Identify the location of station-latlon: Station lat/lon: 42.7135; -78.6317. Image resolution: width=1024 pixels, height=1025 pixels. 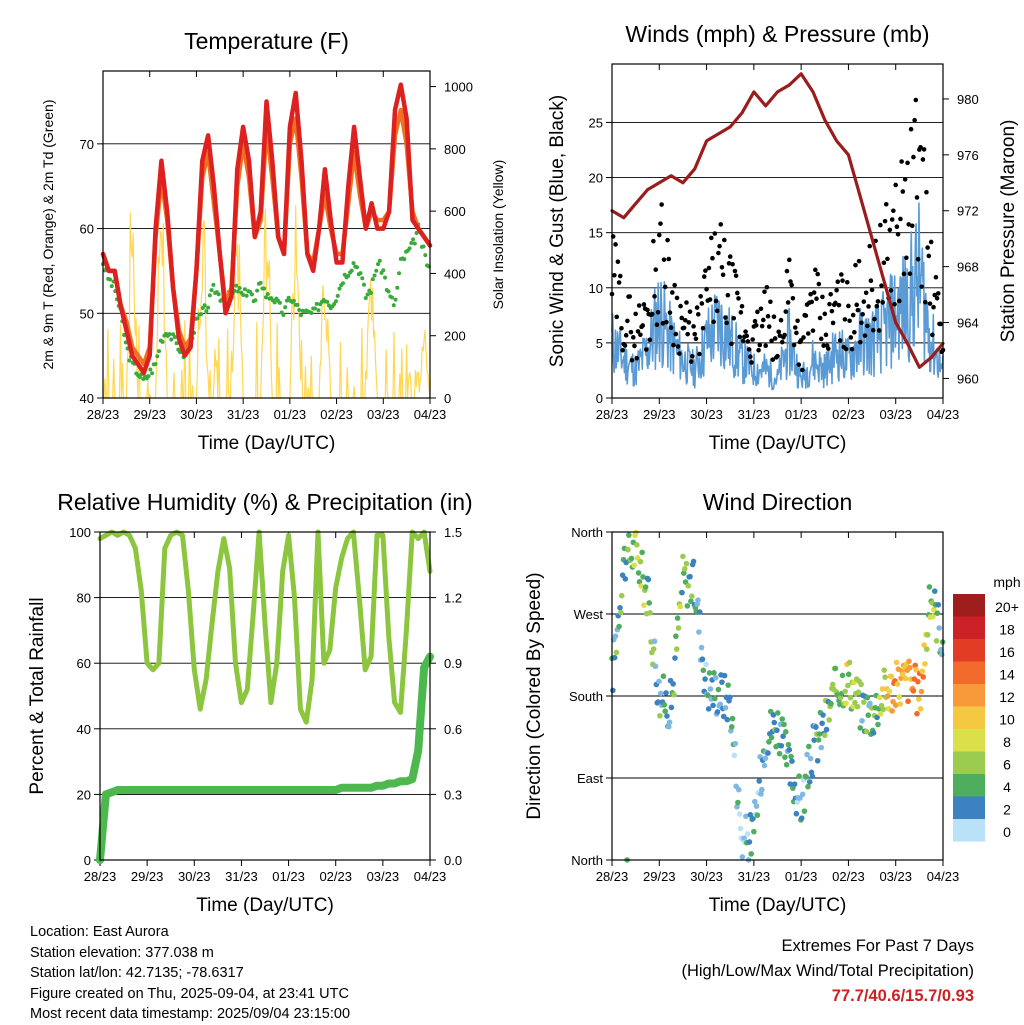
(137, 973).